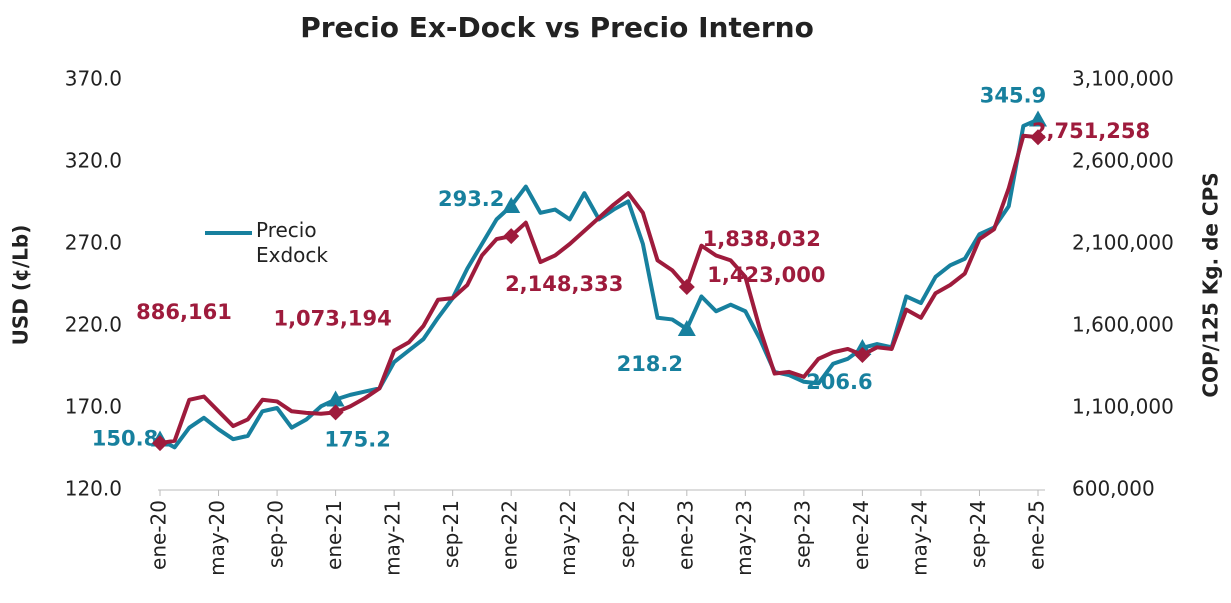  Describe the element at coordinates (802, 534) in the screenshot. I see `x-tick-label: sep-23` at that location.